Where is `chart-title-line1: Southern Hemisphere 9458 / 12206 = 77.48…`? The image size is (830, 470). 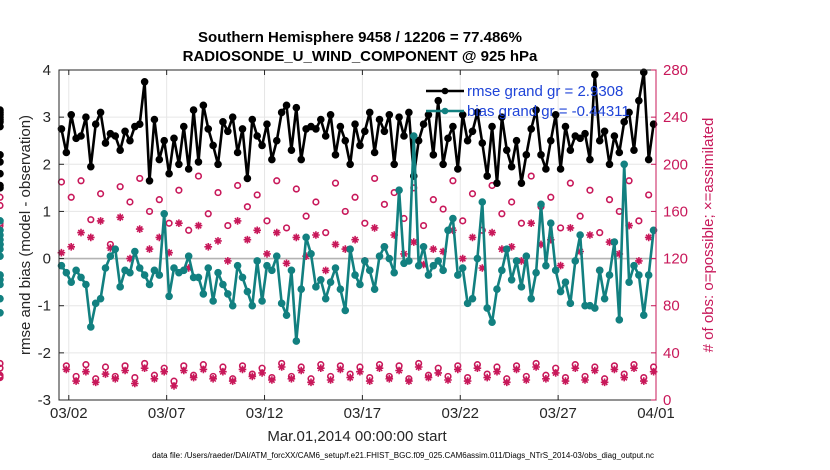
chart-title-line1: Southern Hemisphere 9458 / 12206 = 77.48… is located at coordinates (360, 37).